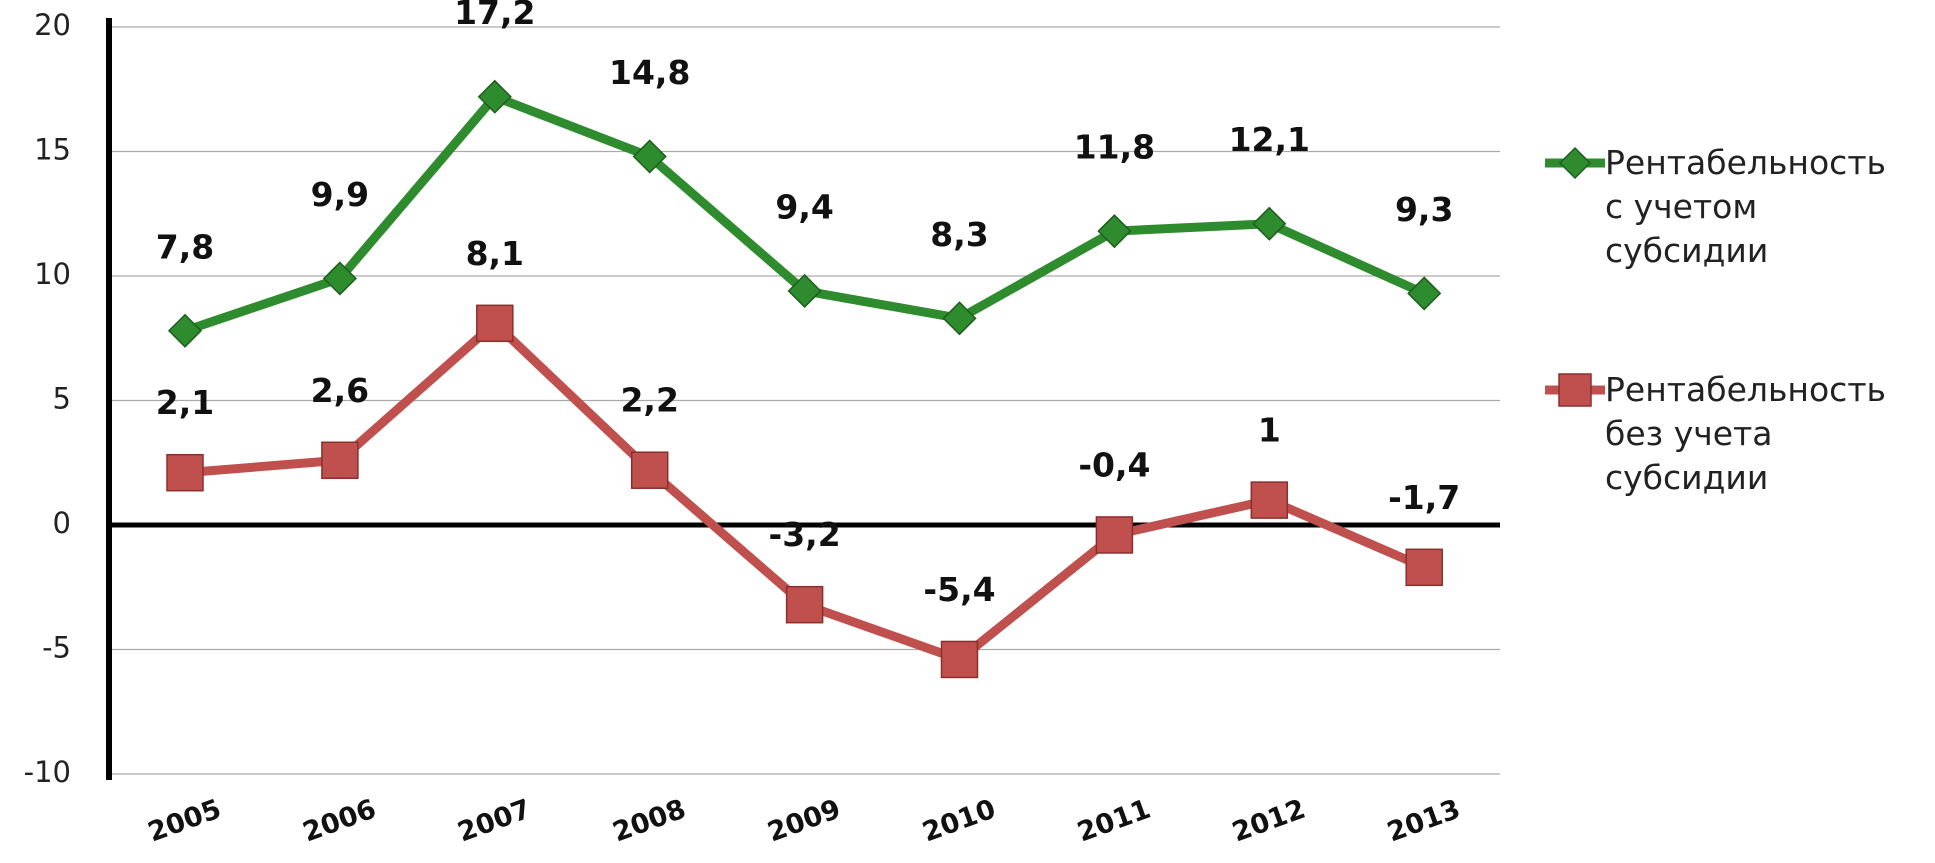 This screenshot has width=1935, height=863. Describe the element at coordinates (185, 402) in the screenshot. I see `data-label: 2,1` at that location.